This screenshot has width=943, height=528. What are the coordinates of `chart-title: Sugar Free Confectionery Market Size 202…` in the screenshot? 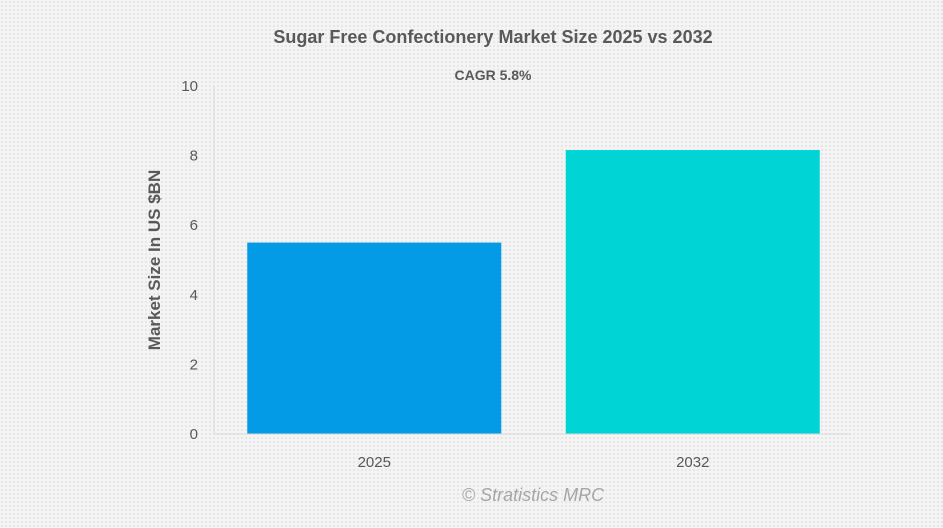 It's located at (492, 37).